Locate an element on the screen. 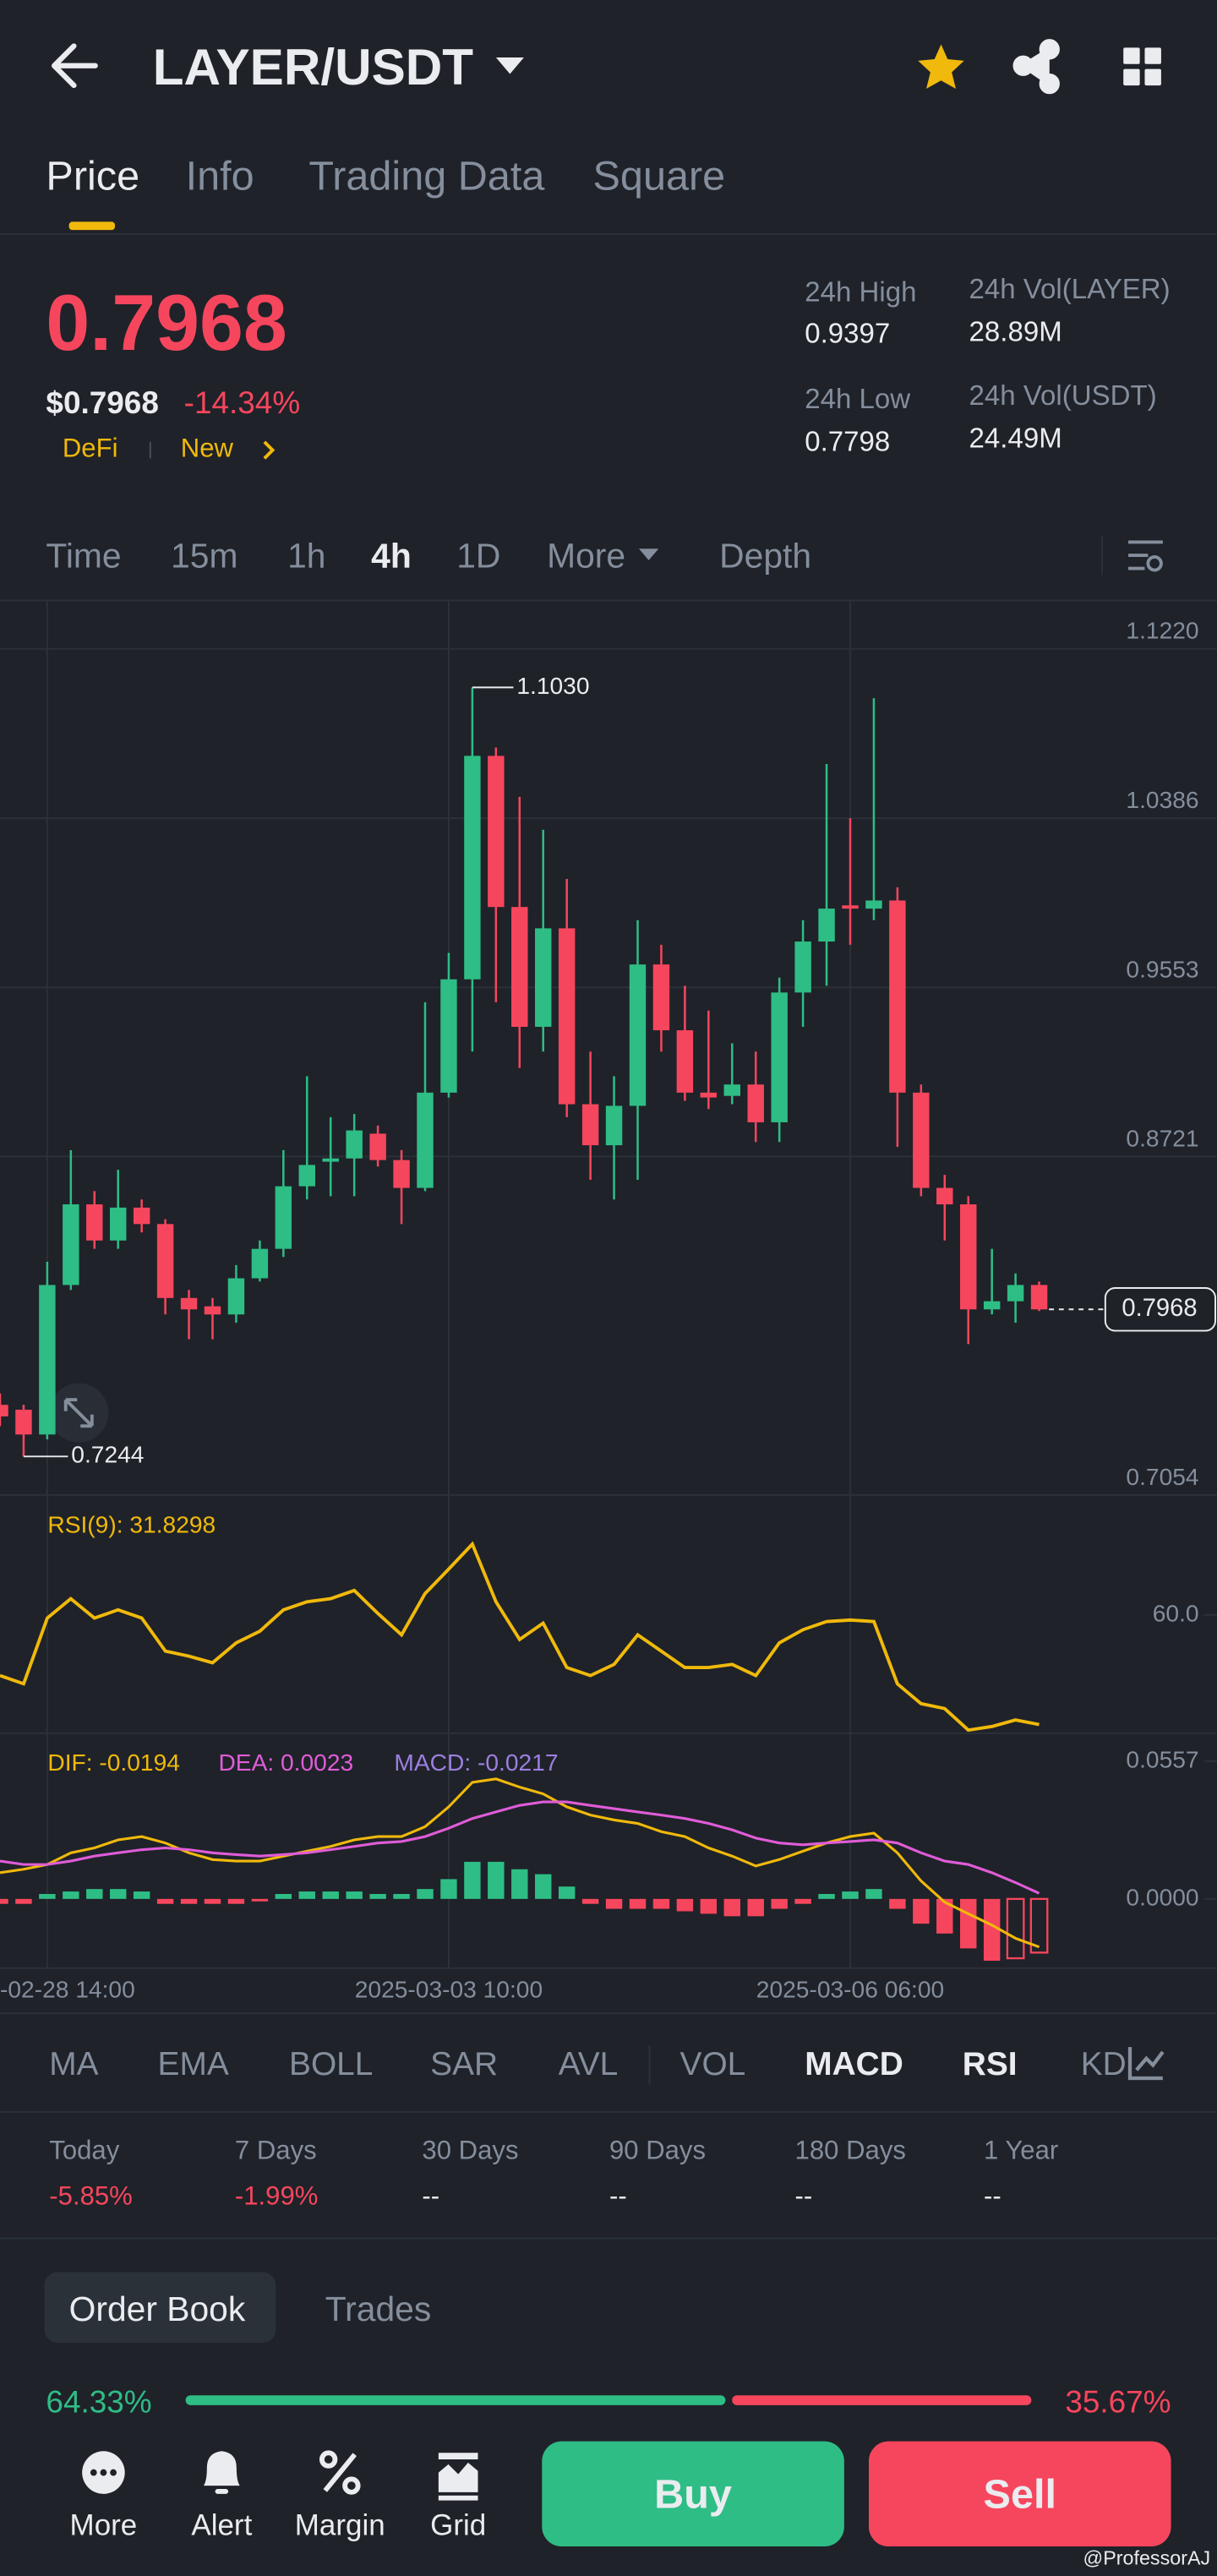 This screenshot has height=2576, width=1217. buy-label: Buy is located at coordinates (693, 2495).